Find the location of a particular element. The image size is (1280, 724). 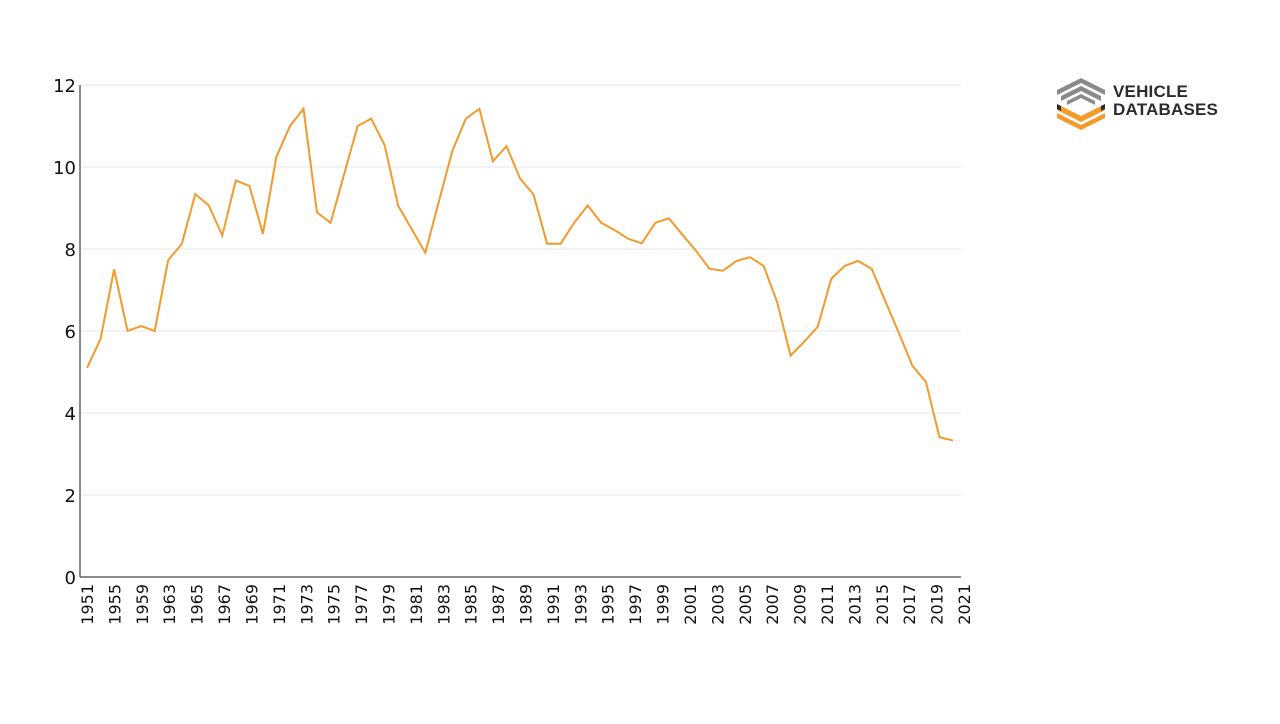

x-tick-label: 1969 is located at coordinates (251, 604).